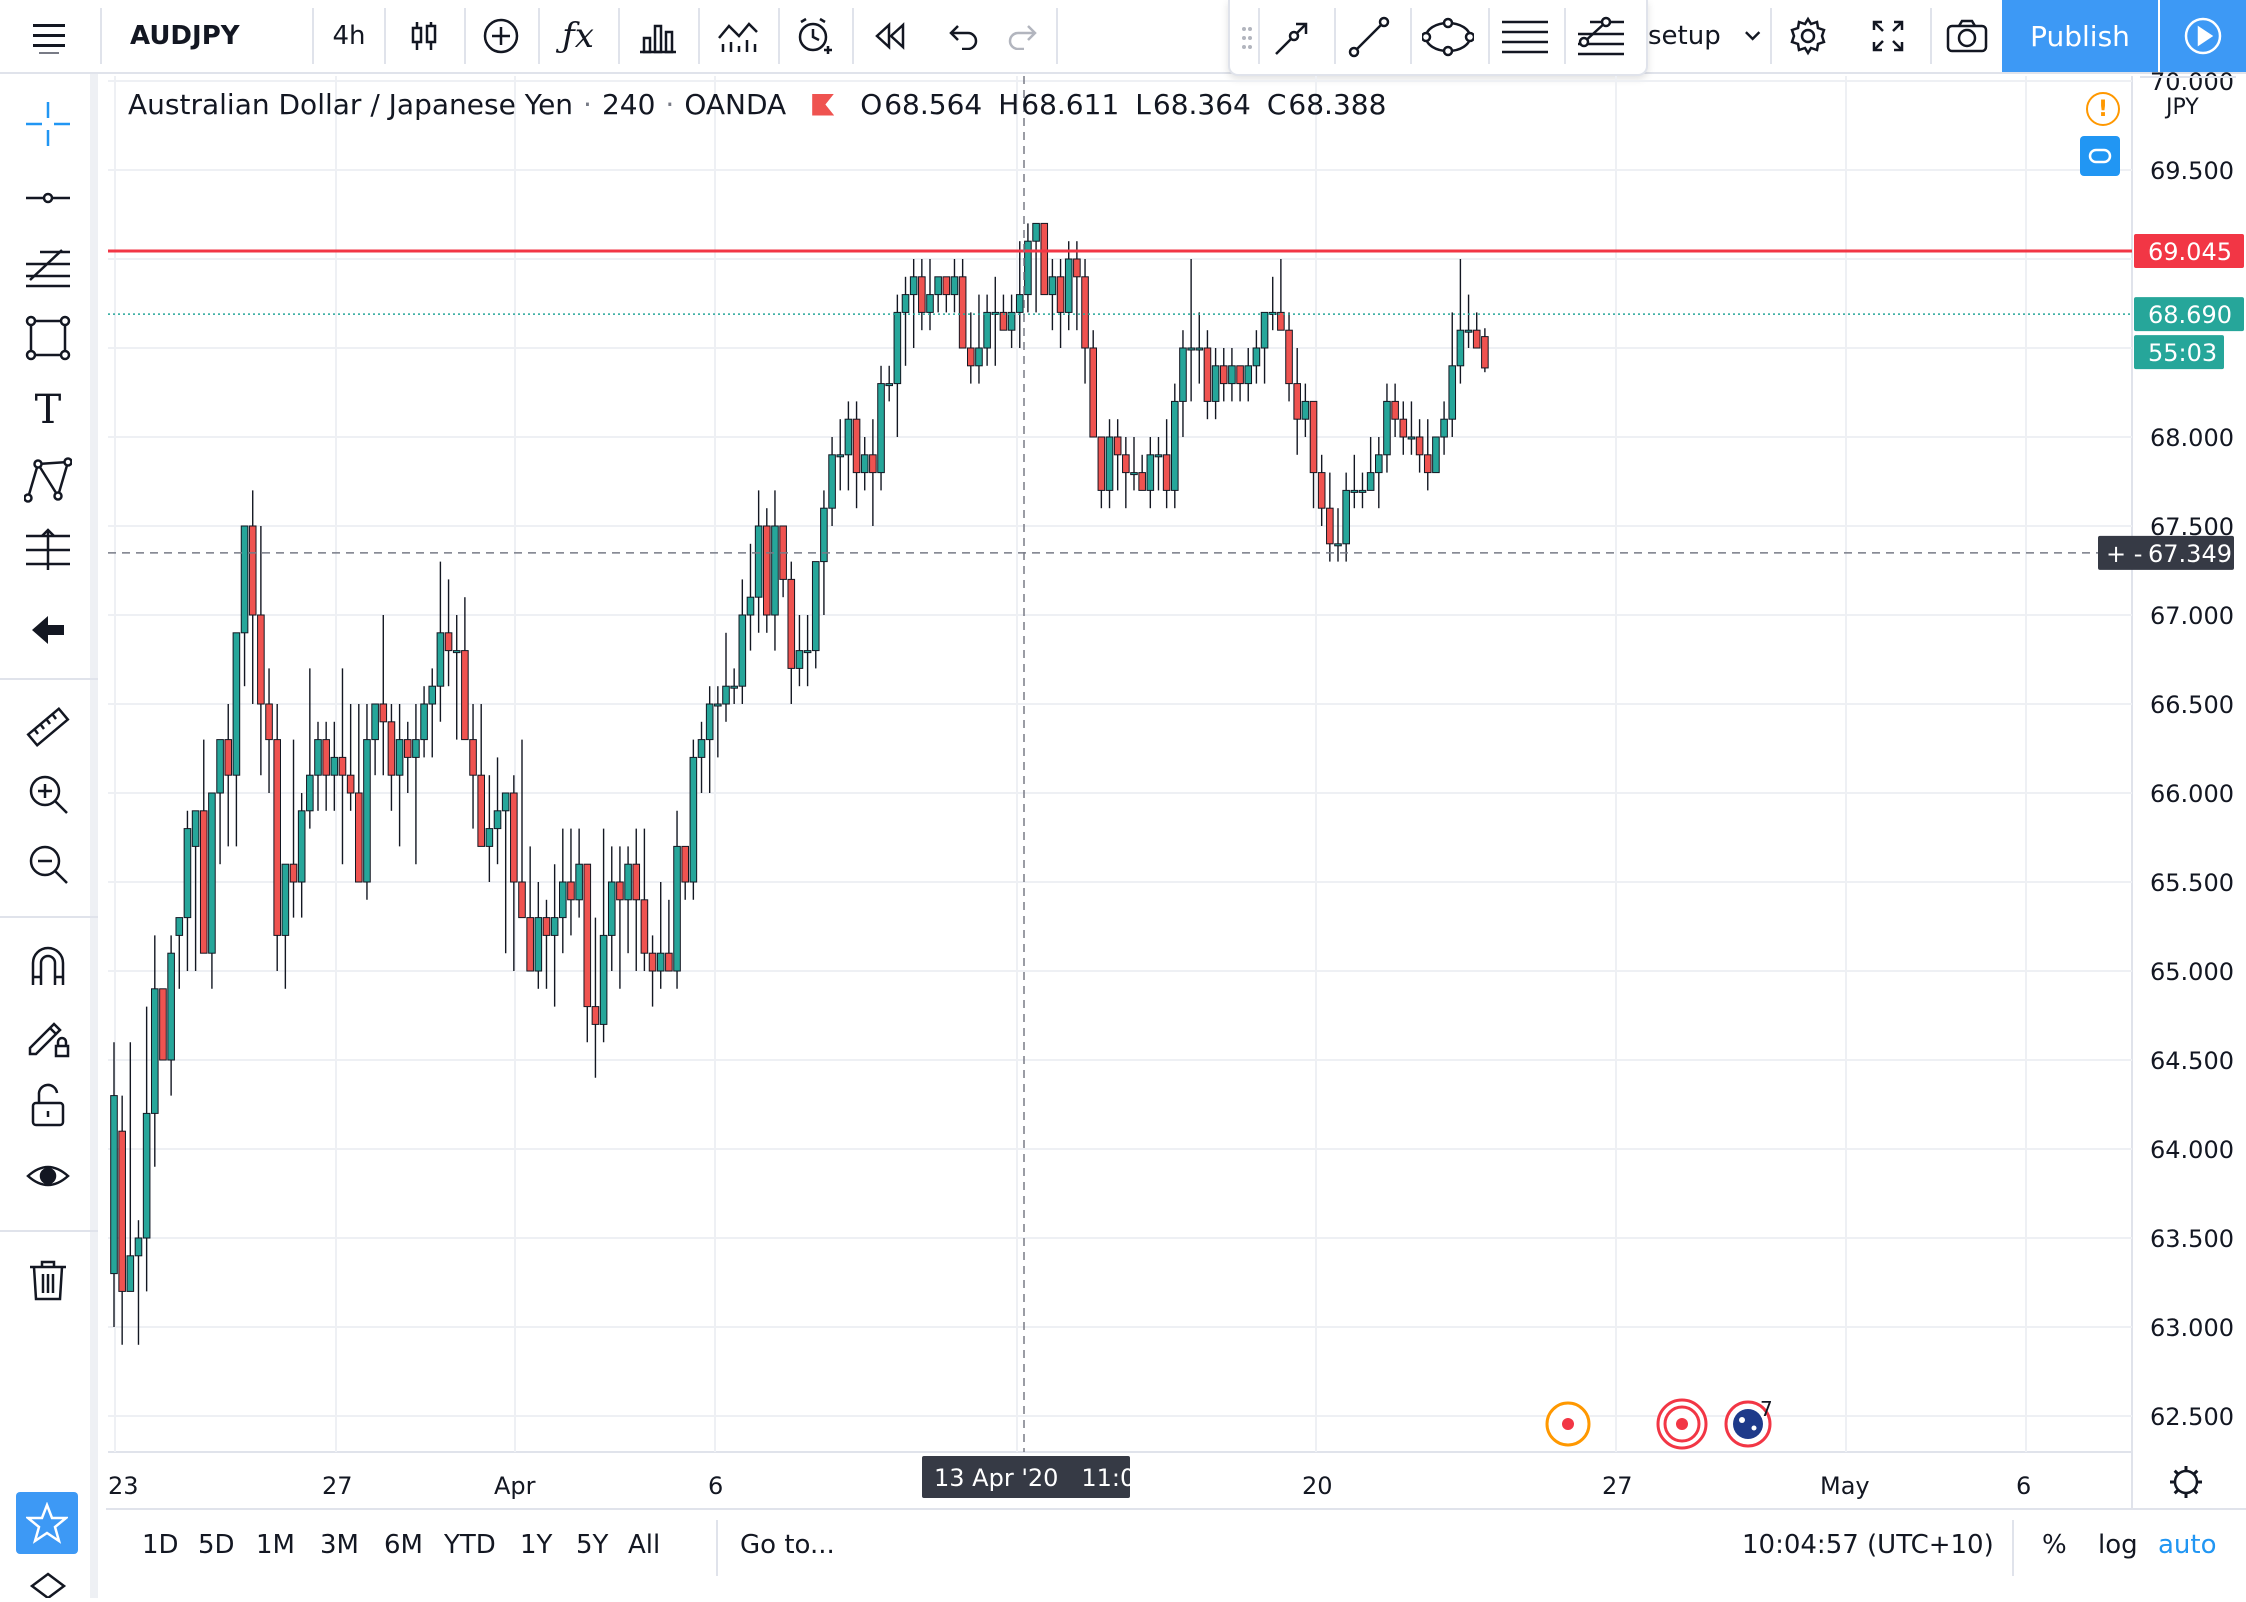 This screenshot has width=2246, height=1602. What do you see at coordinates (1247, 40) in the screenshot?
I see `drag-handle-icon` at bounding box center [1247, 40].